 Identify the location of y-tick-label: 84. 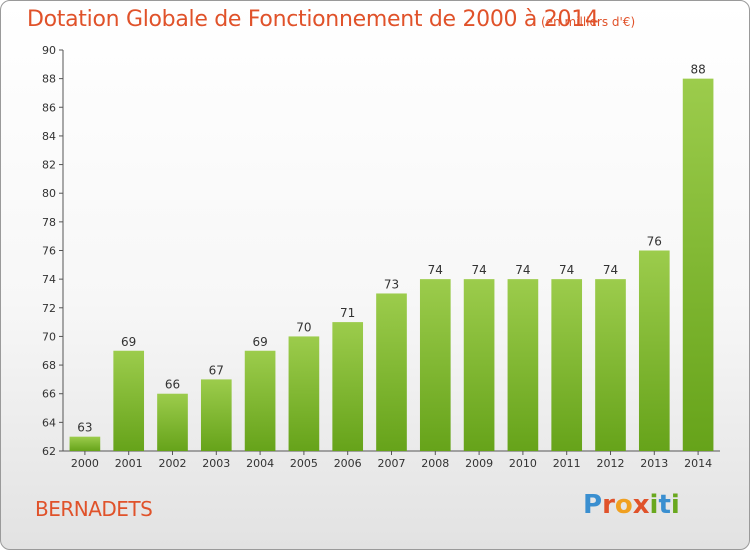
(49, 136).